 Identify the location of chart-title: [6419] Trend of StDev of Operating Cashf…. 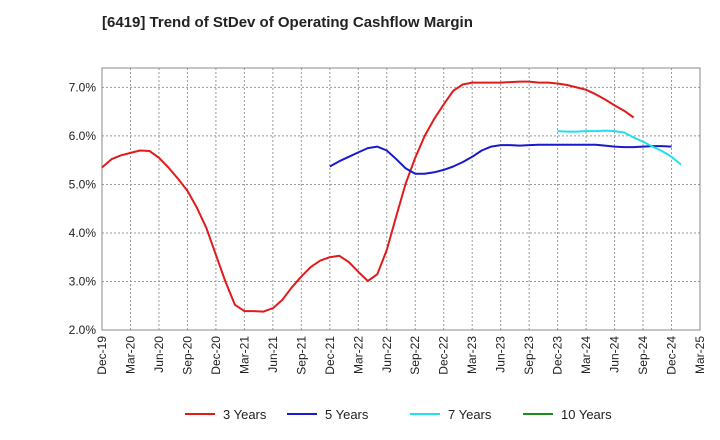
(287, 22).